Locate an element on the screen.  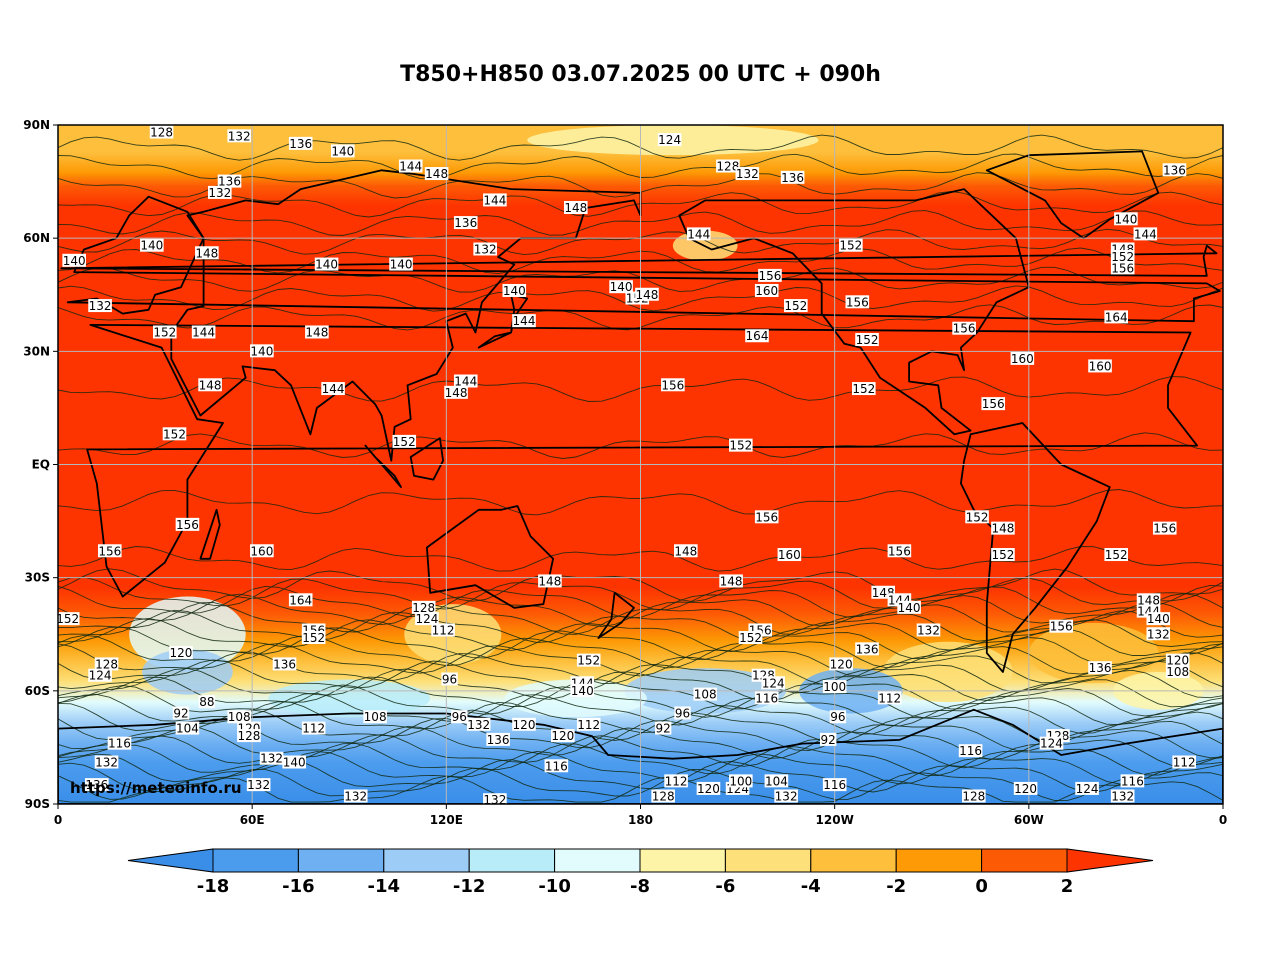
contour-label: 96 is located at coordinates (449, 680).